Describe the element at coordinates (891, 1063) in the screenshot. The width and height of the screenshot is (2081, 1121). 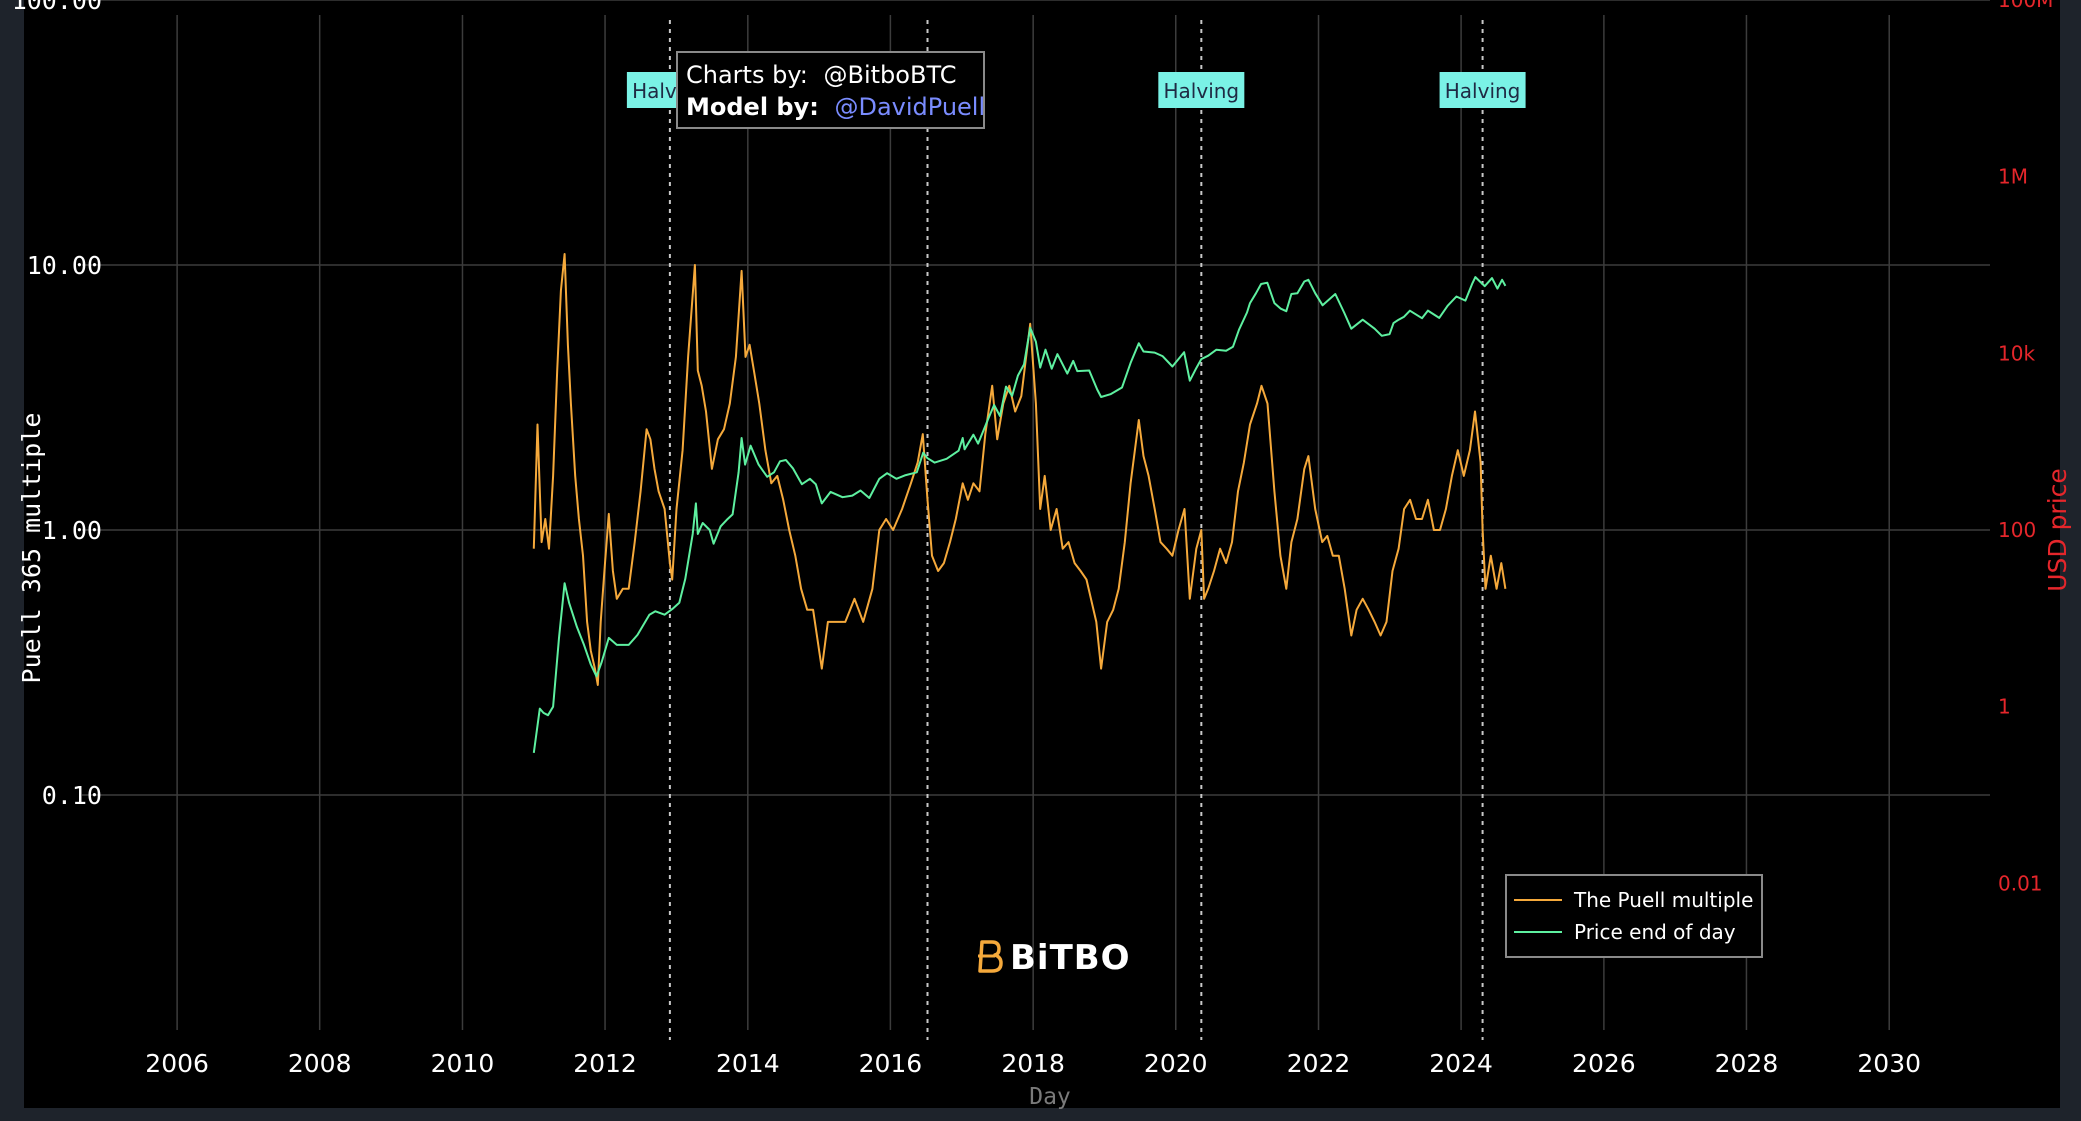
I see `x-tick-label: 2016` at that location.